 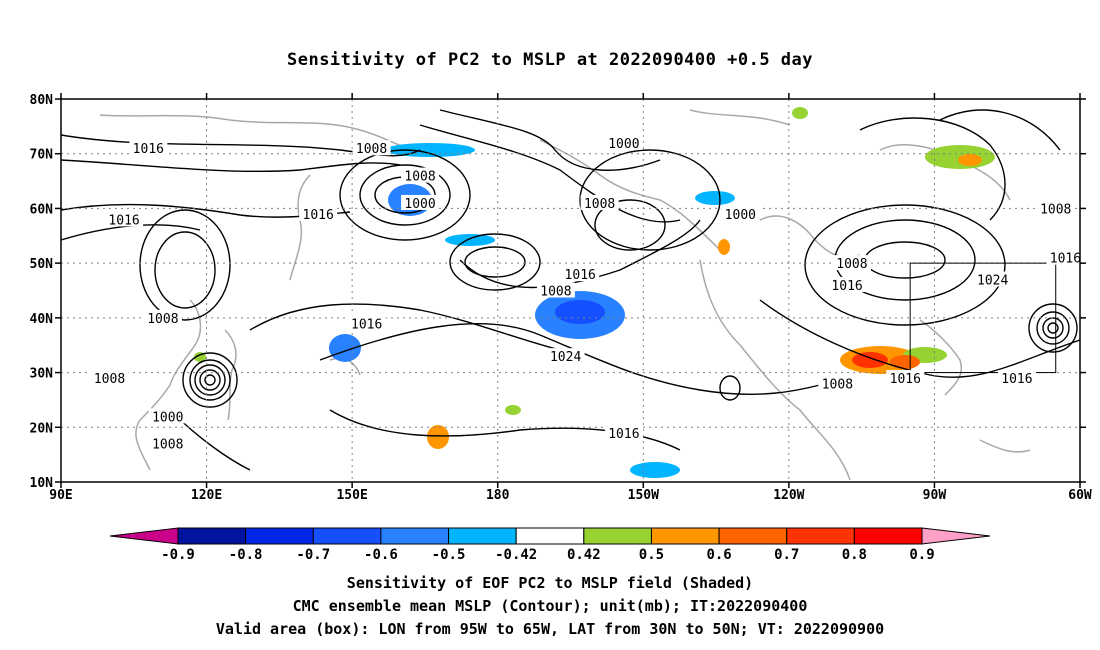 What do you see at coordinates (206, 495) in the screenshot?
I see `lon-tick-label: 120E` at bounding box center [206, 495].